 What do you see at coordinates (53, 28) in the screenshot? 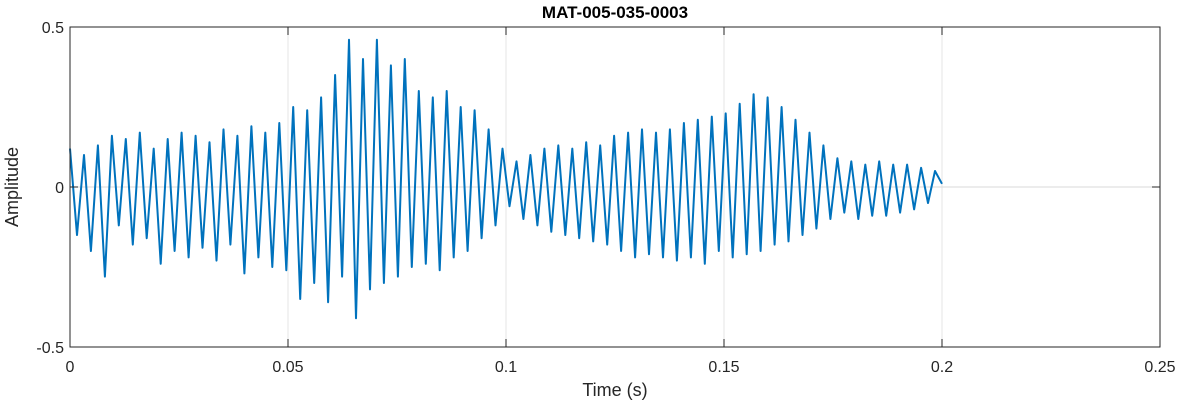
I see `y-tick-label: 0.5` at bounding box center [53, 28].